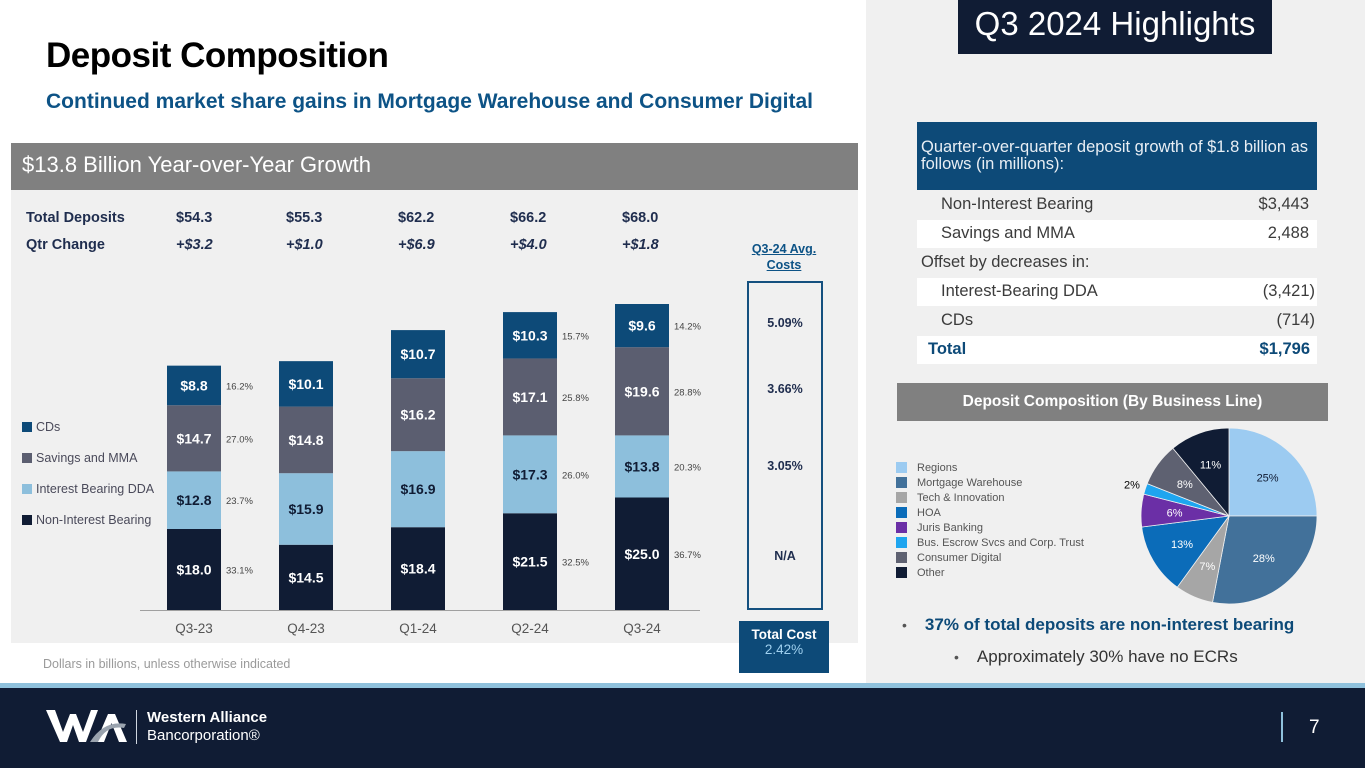 The height and width of the screenshot is (768, 1365). Describe the element at coordinates (575, 336) in the screenshot. I see `bar-pct-label: 15.7%` at that location.